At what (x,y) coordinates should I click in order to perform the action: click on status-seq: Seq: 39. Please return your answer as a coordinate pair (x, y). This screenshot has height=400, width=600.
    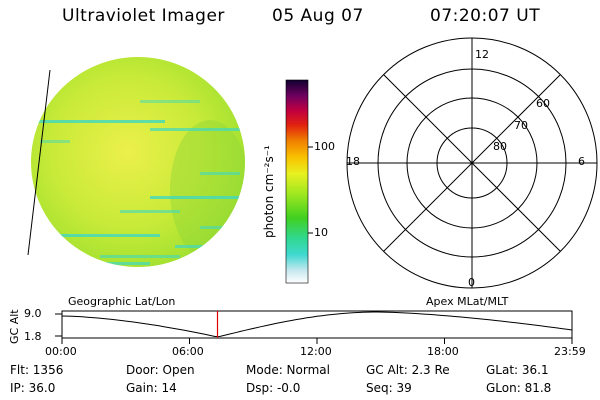
    Looking at the image, I should click on (389, 388).